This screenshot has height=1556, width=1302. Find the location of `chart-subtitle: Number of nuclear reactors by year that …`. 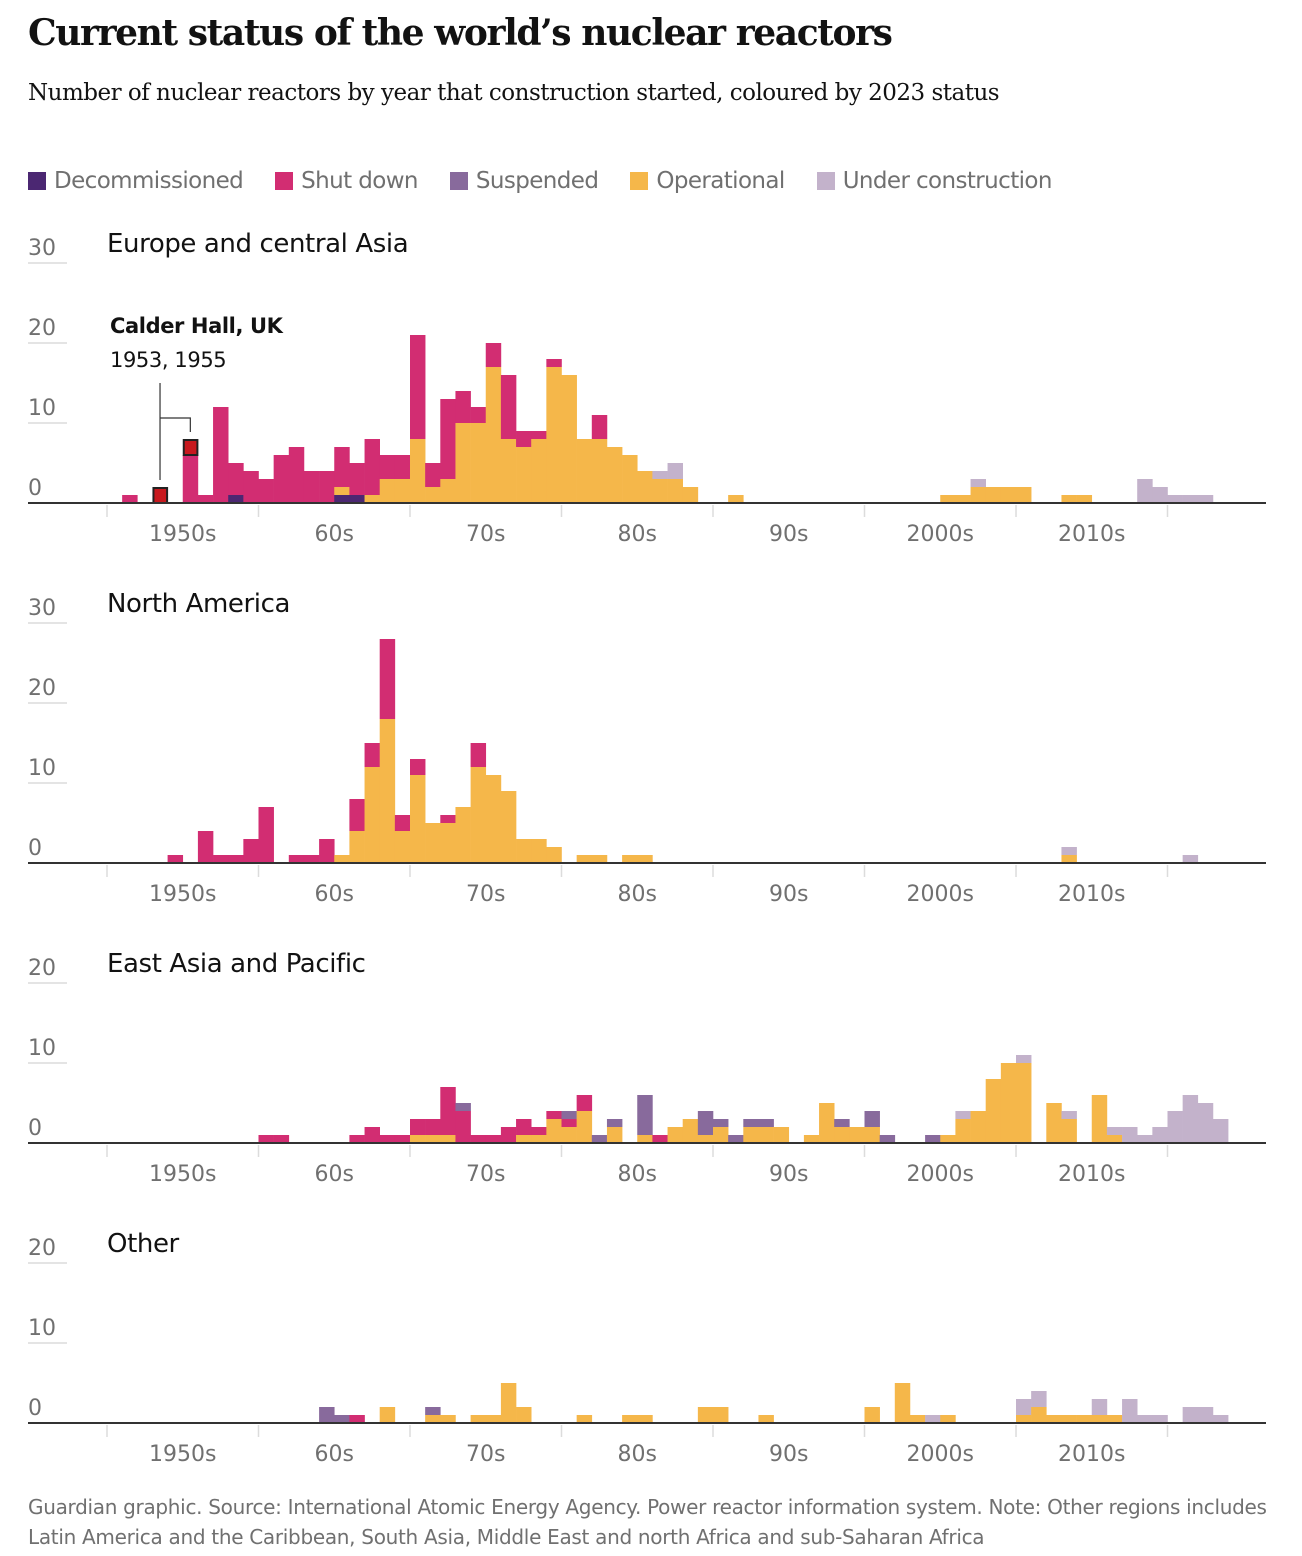

chart-subtitle: Number of nuclear reactors by year that … is located at coordinates (514, 93).